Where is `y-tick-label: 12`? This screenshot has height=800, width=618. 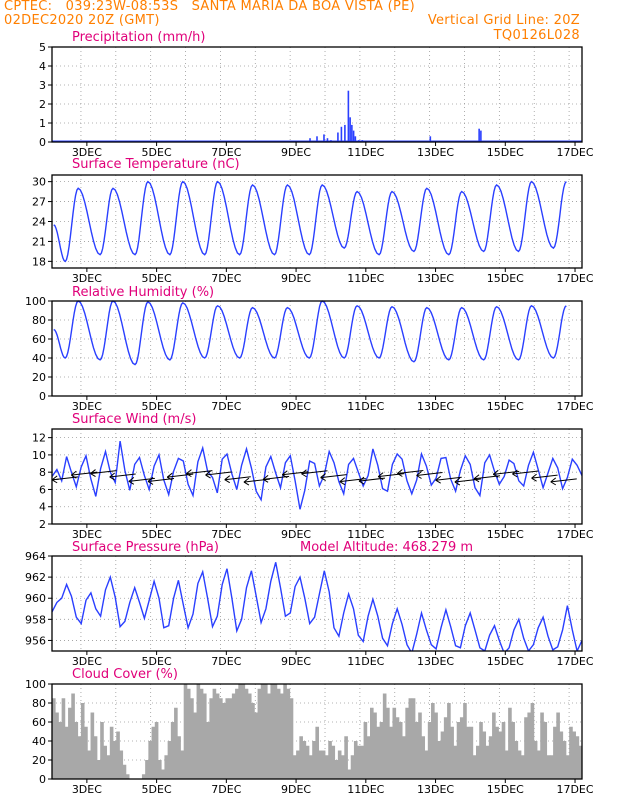 y-tick-label: 12 is located at coordinates (39, 438).